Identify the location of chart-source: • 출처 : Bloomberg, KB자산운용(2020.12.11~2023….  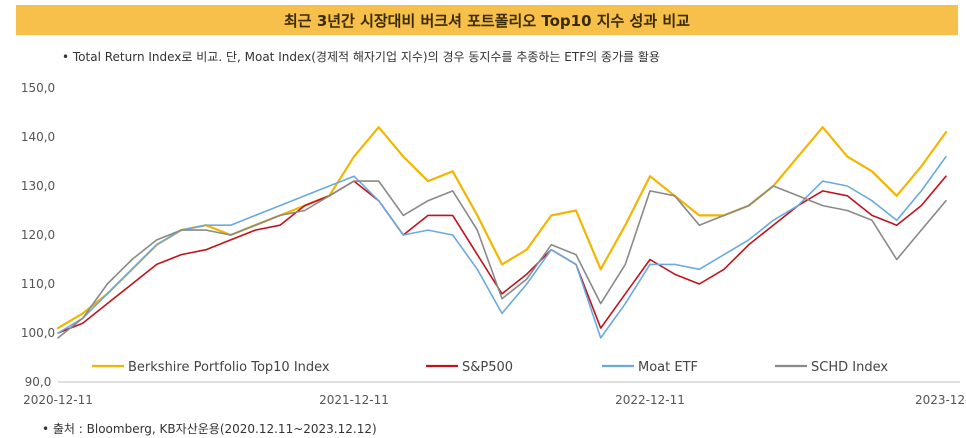
(209, 429).